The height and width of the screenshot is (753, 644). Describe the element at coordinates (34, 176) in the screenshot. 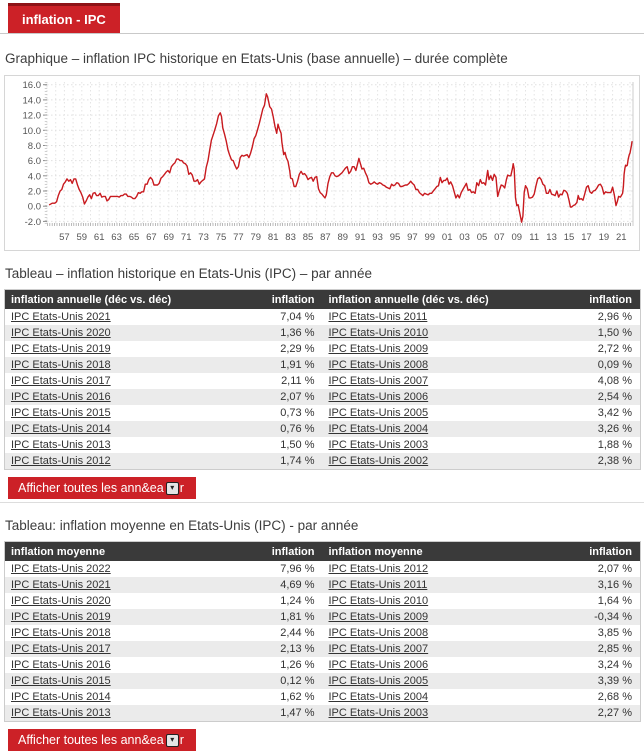

I see `y-axis-label: 4.0` at that location.